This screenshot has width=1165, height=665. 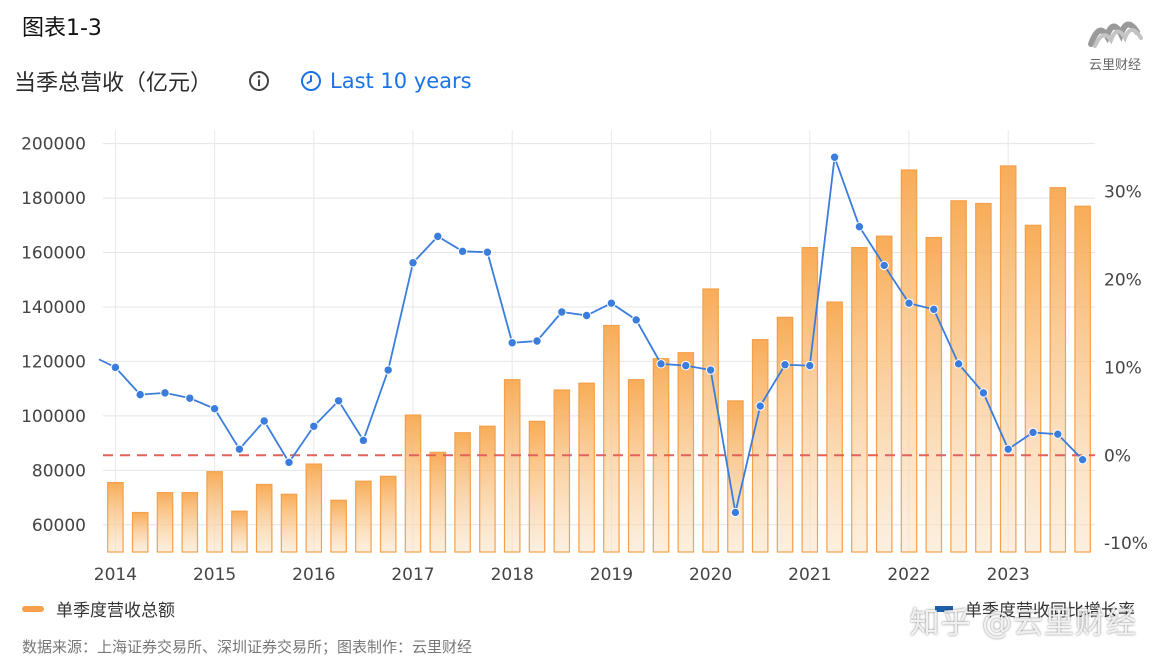 What do you see at coordinates (1126, 369) in the screenshot?
I see `right-axis: 30% 20% 10% 0% -10%` at bounding box center [1126, 369].